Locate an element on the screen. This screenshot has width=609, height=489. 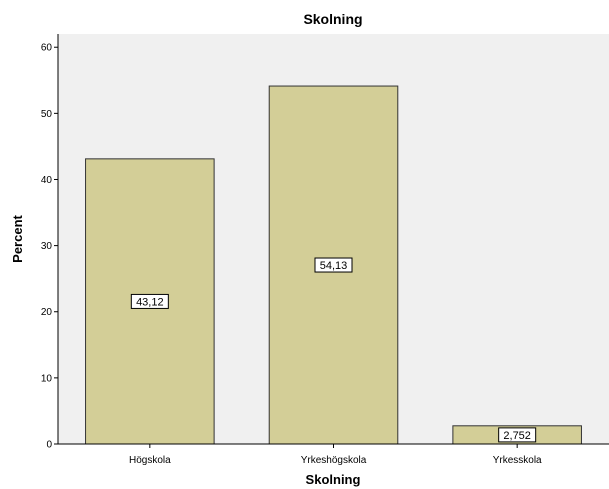
x-axis-title: Skolning is located at coordinates (333, 479).